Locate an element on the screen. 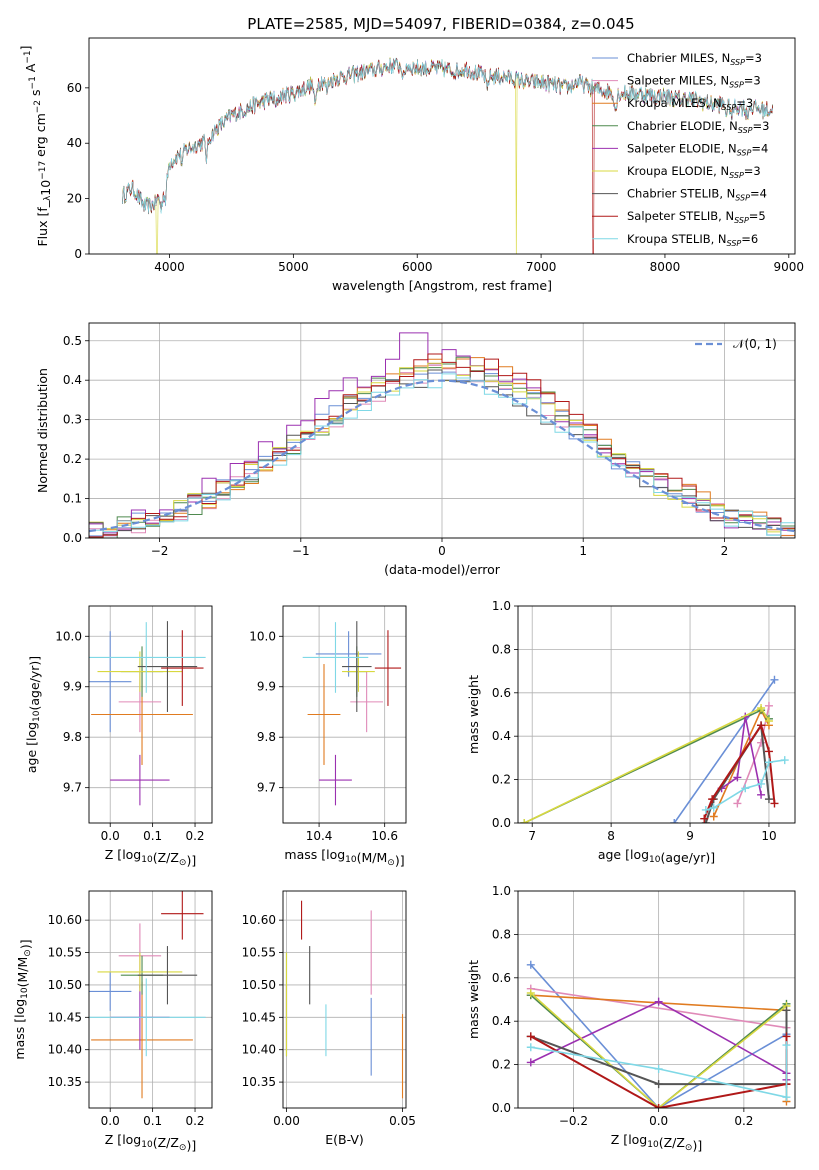 This screenshot has width=819, height=1170. label-part: (Z/Z is located at coordinates (166, 857).